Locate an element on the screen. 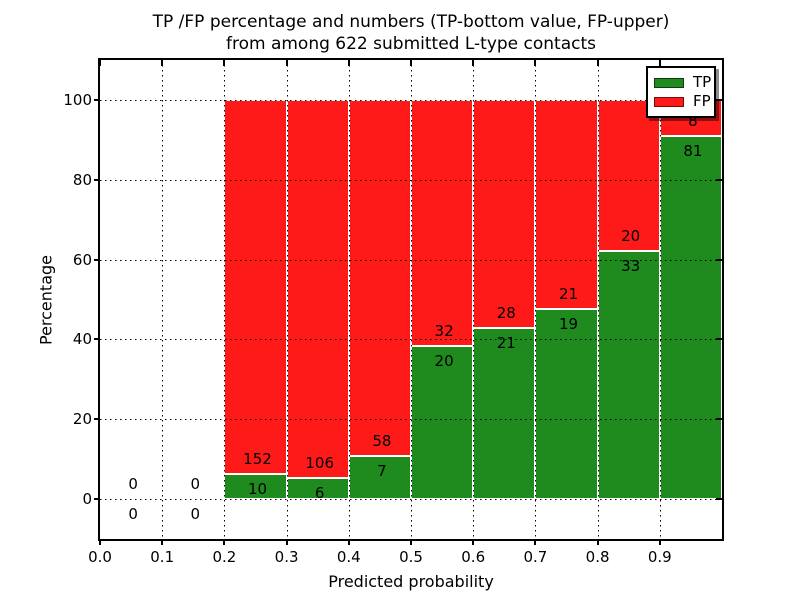  x-tick-label: 0.7 is located at coordinates (535, 557).